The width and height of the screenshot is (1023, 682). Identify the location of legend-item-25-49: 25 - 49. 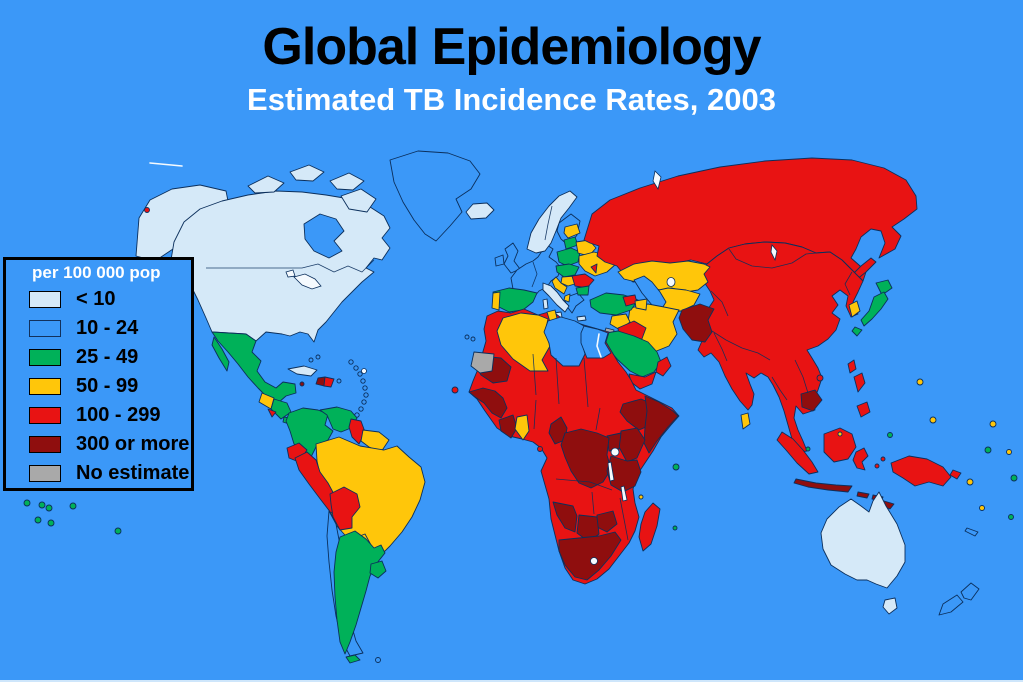
(98, 357).